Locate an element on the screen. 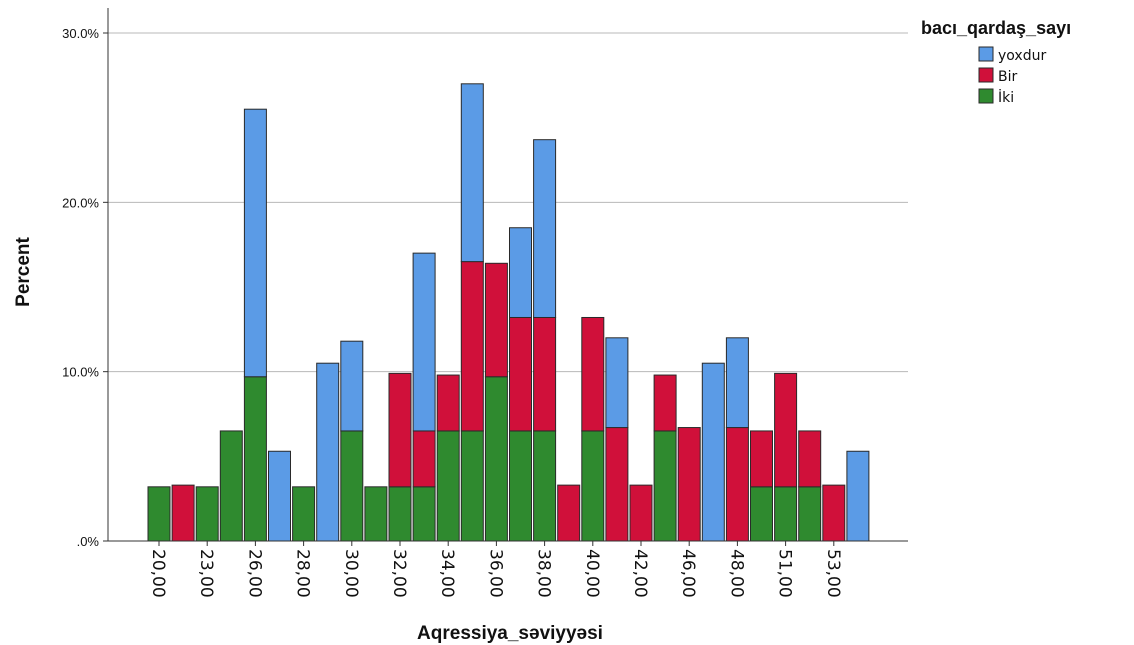 The width and height of the screenshot is (1134, 645). y-tick-labels: .0% 10.0% 20.0% 30.0% is located at coordinates (85, 287).